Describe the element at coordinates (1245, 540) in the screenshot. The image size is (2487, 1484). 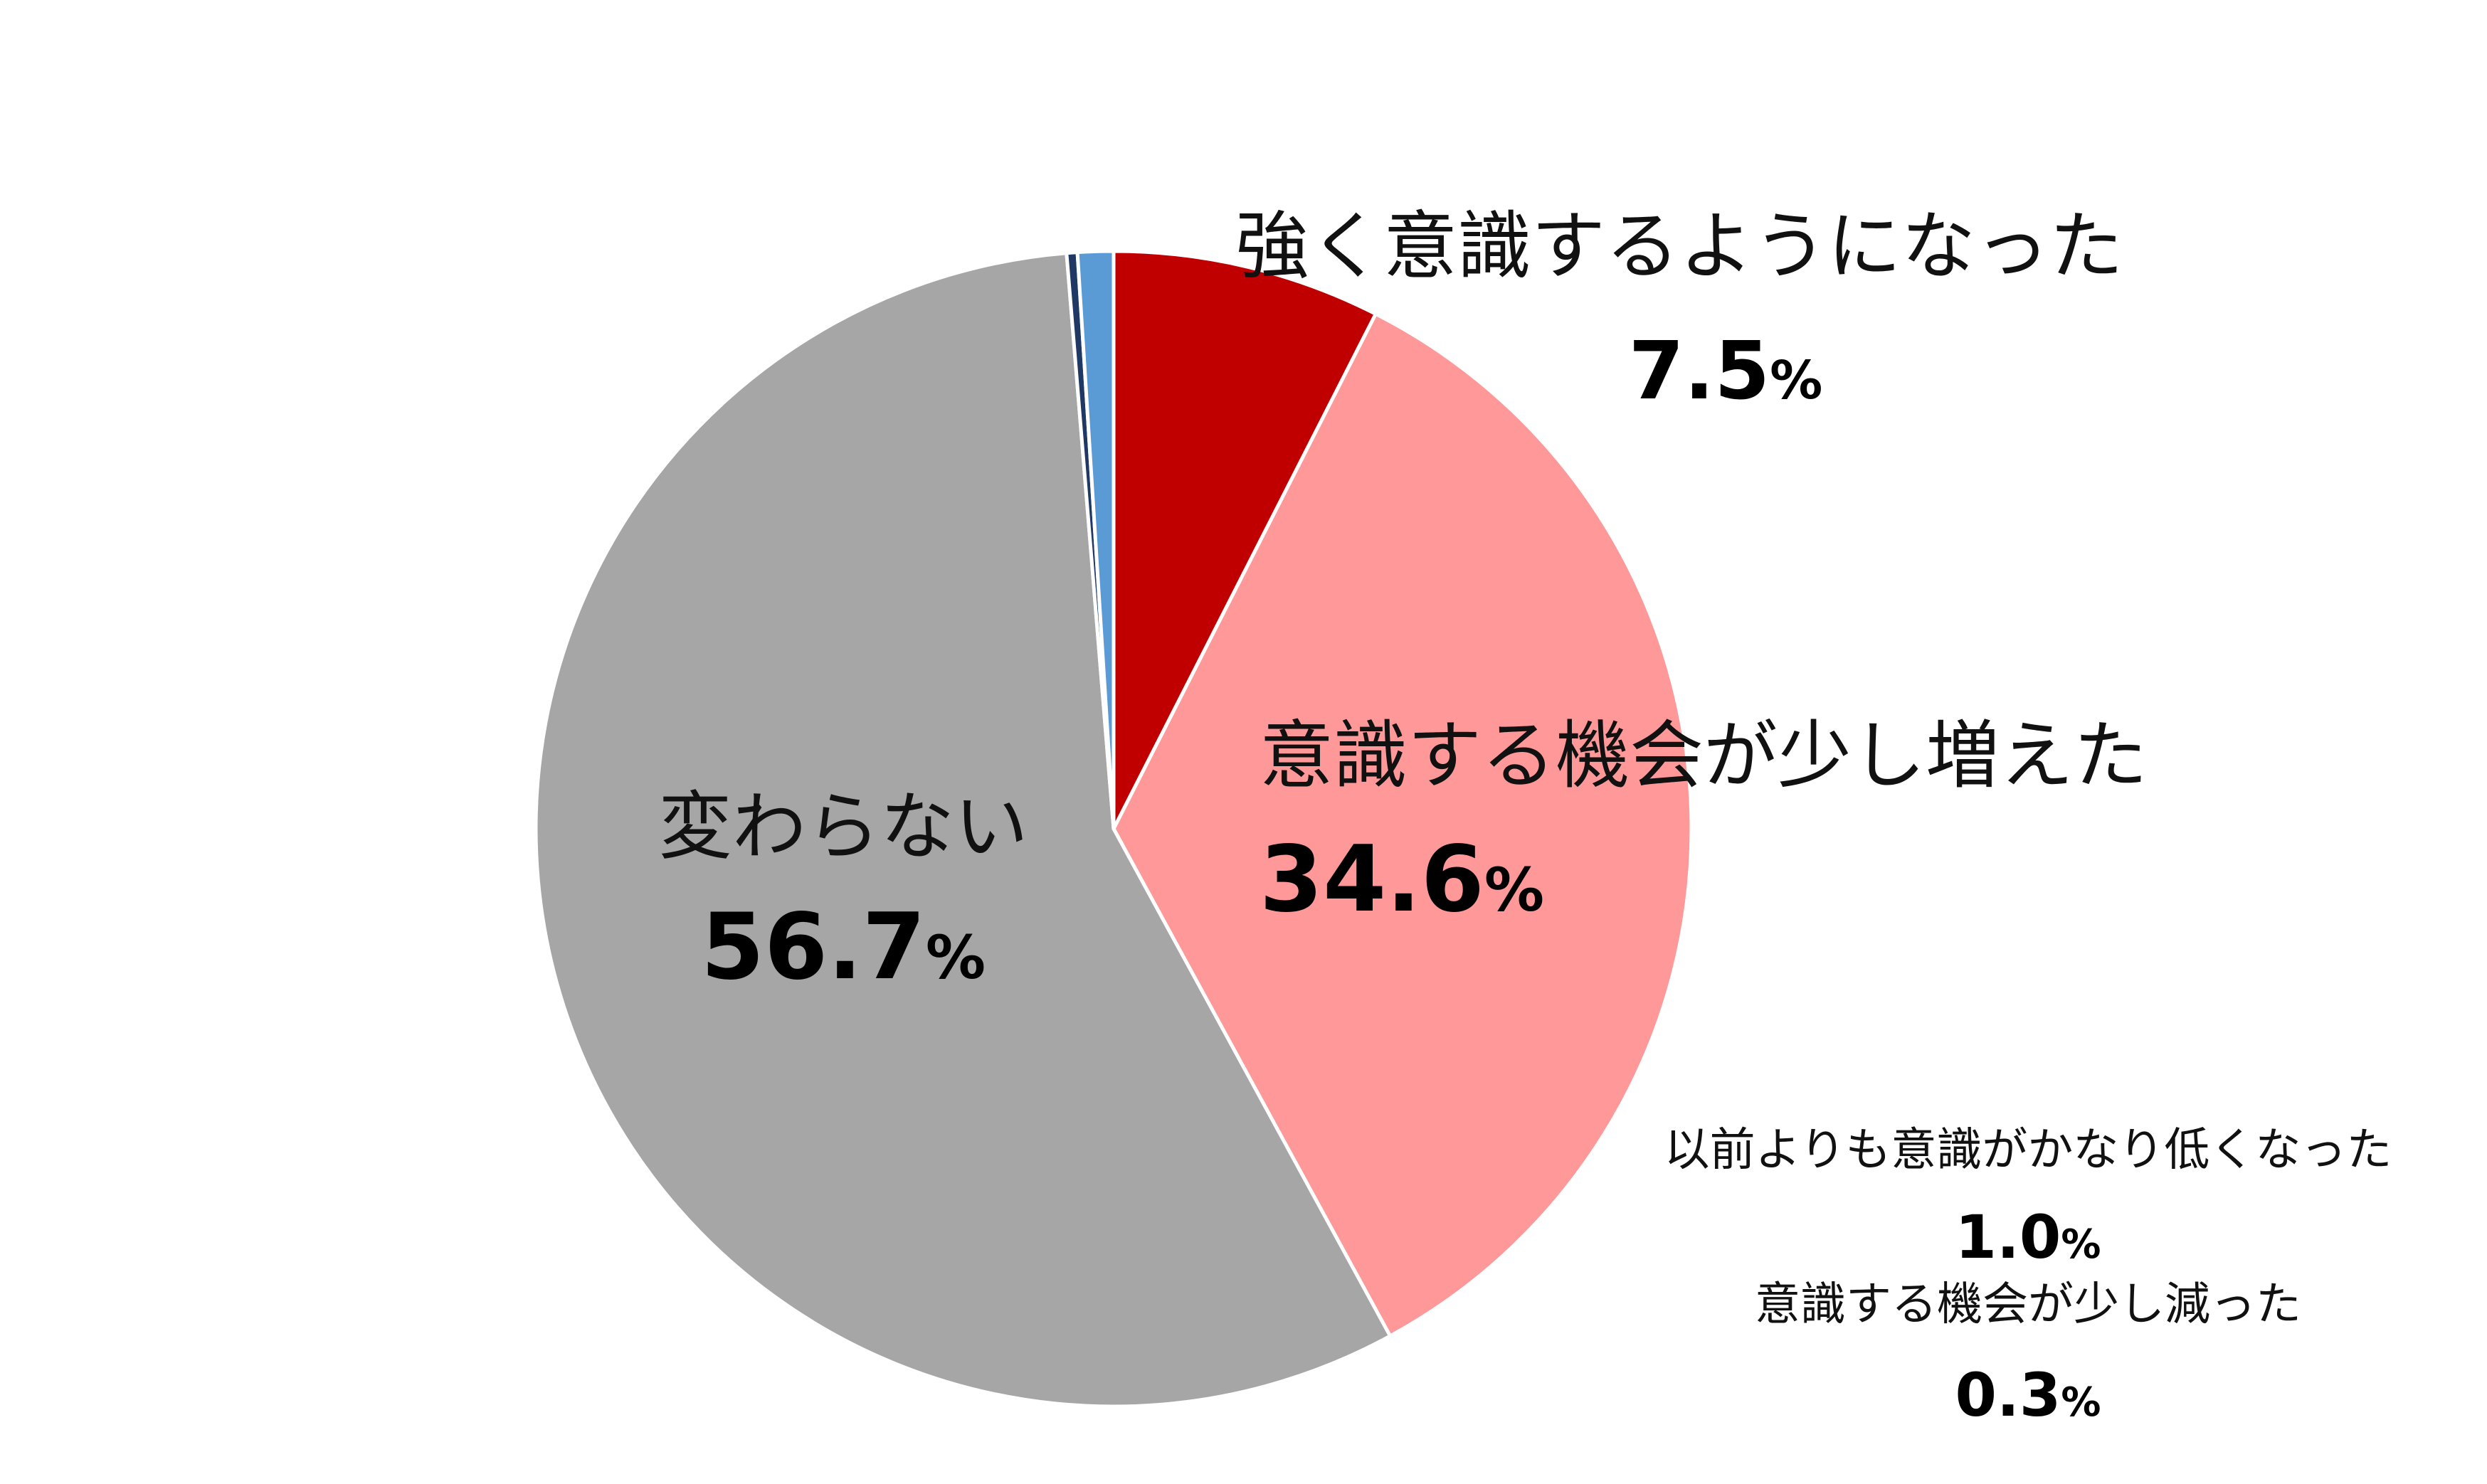
I see `pie-slice-strong-increase` at that location.